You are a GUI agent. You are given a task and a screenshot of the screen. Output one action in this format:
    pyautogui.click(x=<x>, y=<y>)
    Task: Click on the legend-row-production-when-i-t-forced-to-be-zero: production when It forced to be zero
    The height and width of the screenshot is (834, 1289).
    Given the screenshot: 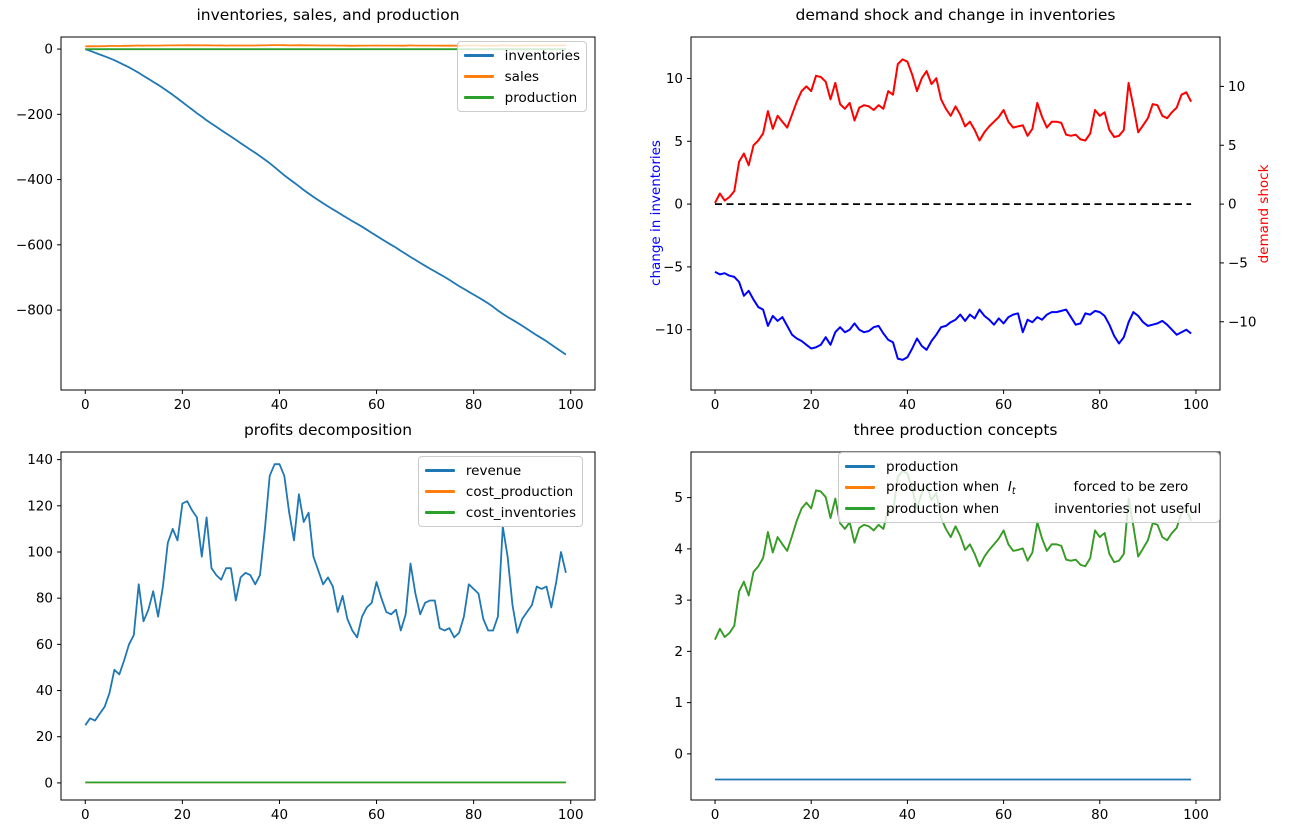 What is the action you would take?
    pyautogui.click(x=1029, y=487)
    